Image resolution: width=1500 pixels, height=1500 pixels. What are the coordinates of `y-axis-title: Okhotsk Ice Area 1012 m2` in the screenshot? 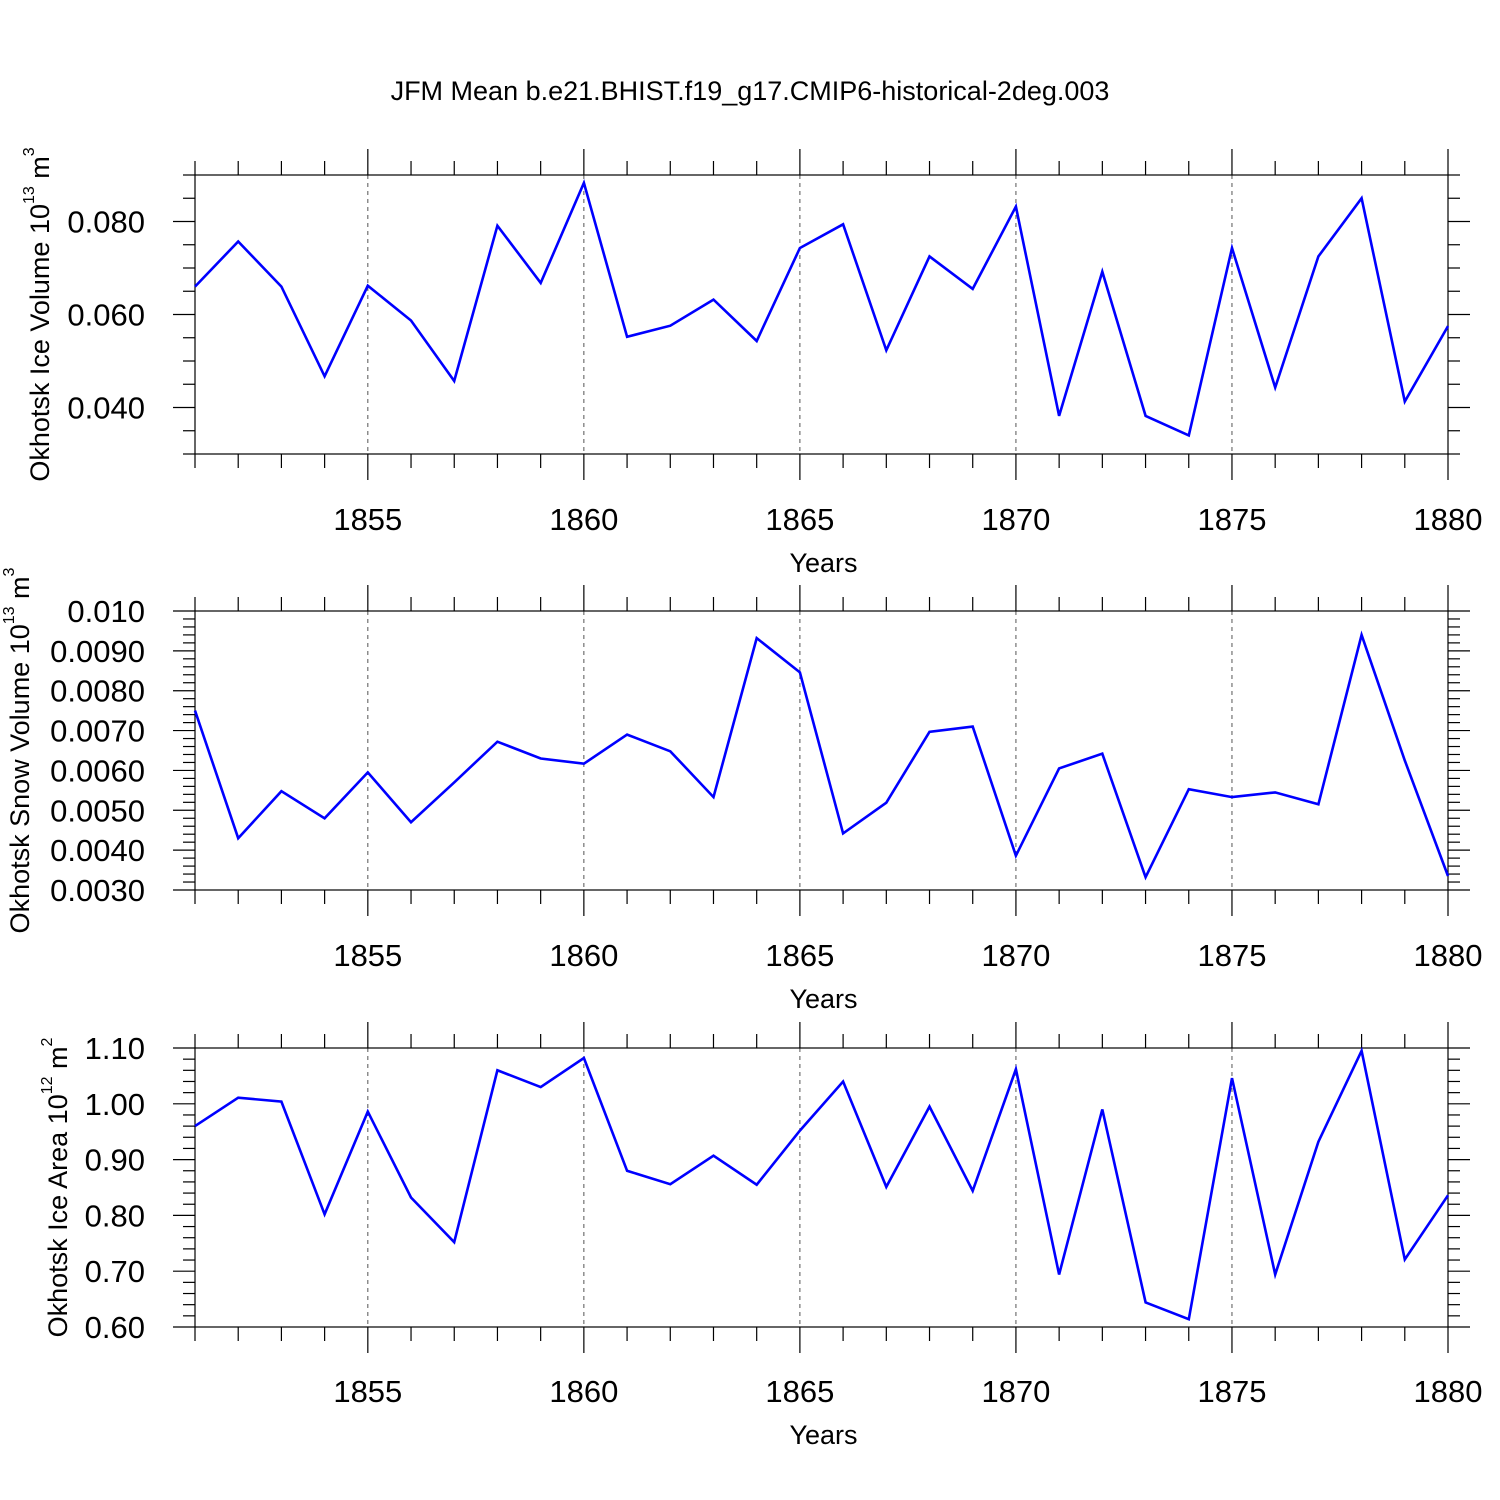 It's located at (56, 1187).